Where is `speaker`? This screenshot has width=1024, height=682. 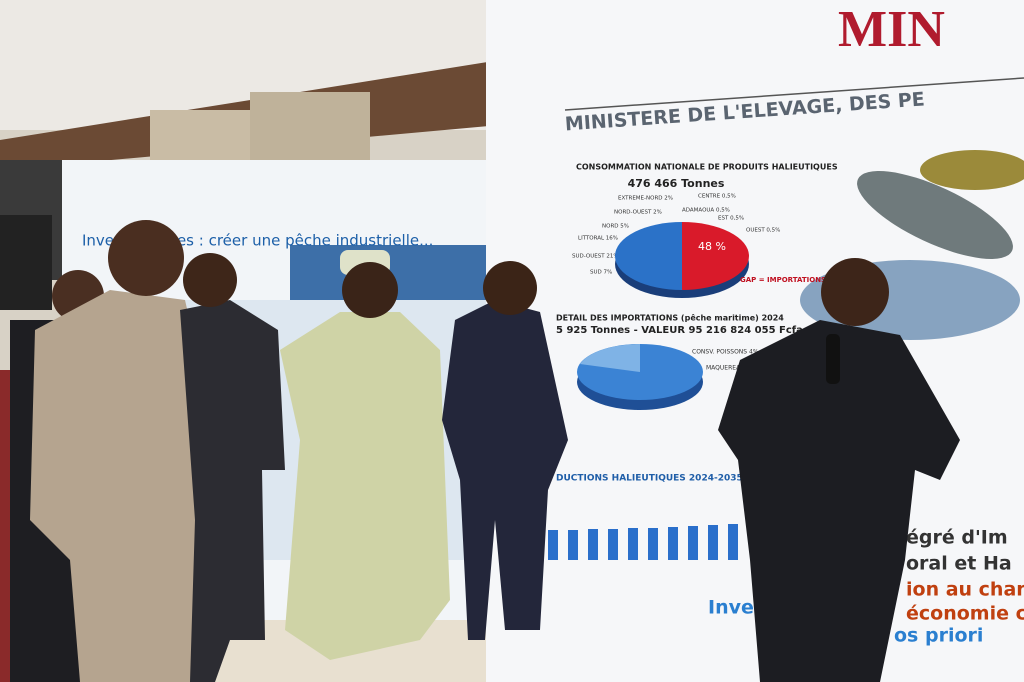
speaker is located at coordinates (26, 262).